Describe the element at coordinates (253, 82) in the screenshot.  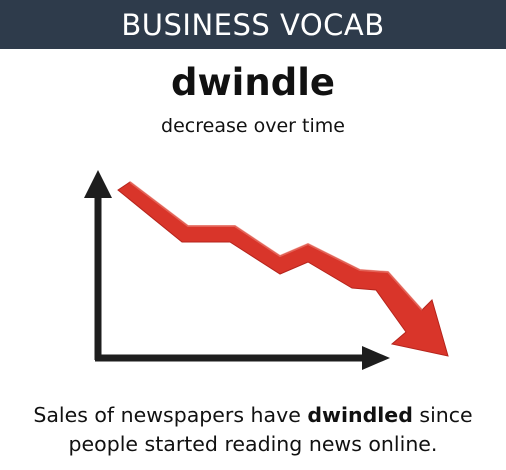
I see `vocab-word: dwindle` at that location.